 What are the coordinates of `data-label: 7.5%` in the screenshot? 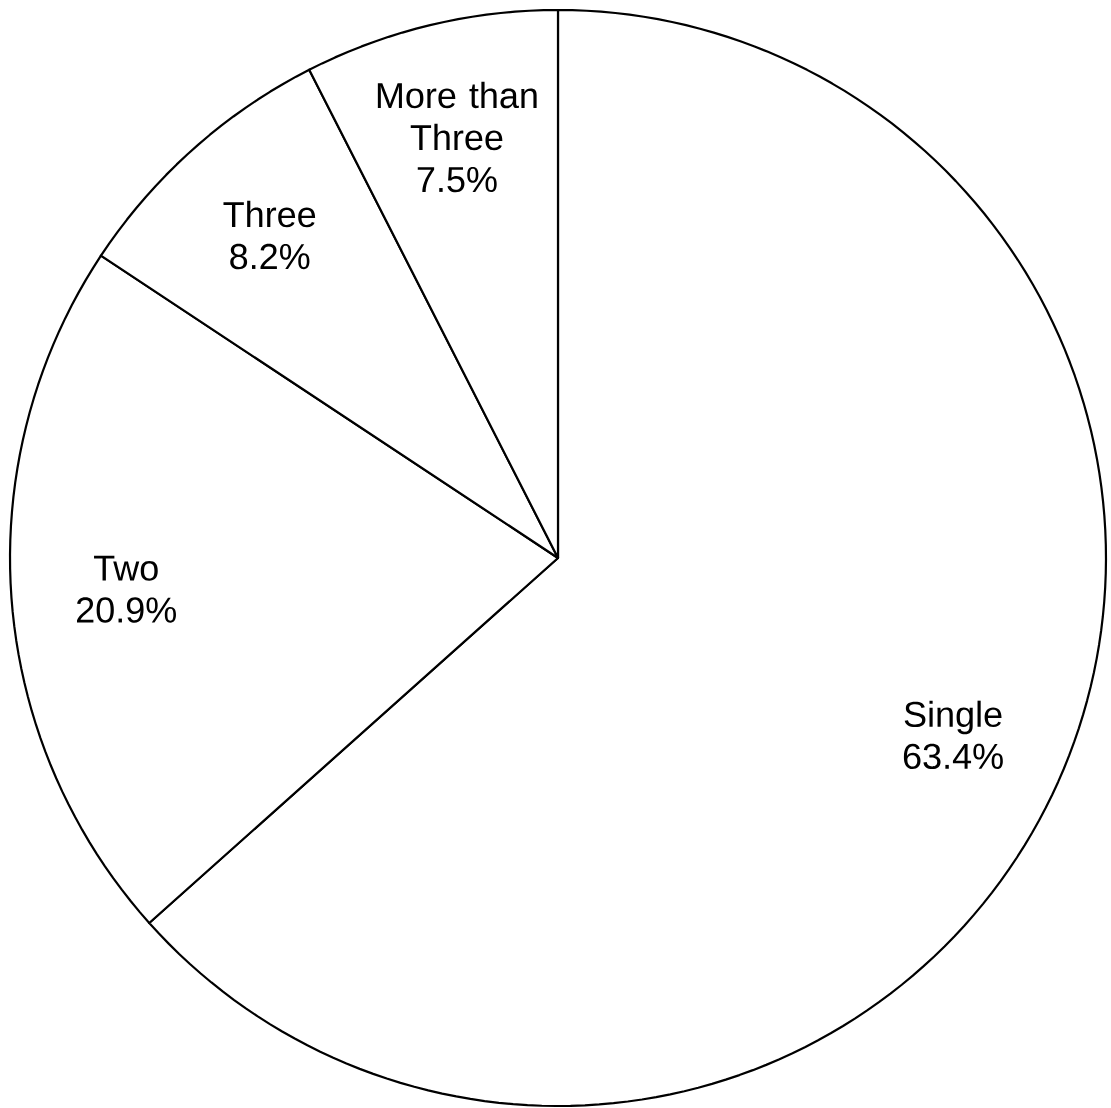 It's located at (457, 179).